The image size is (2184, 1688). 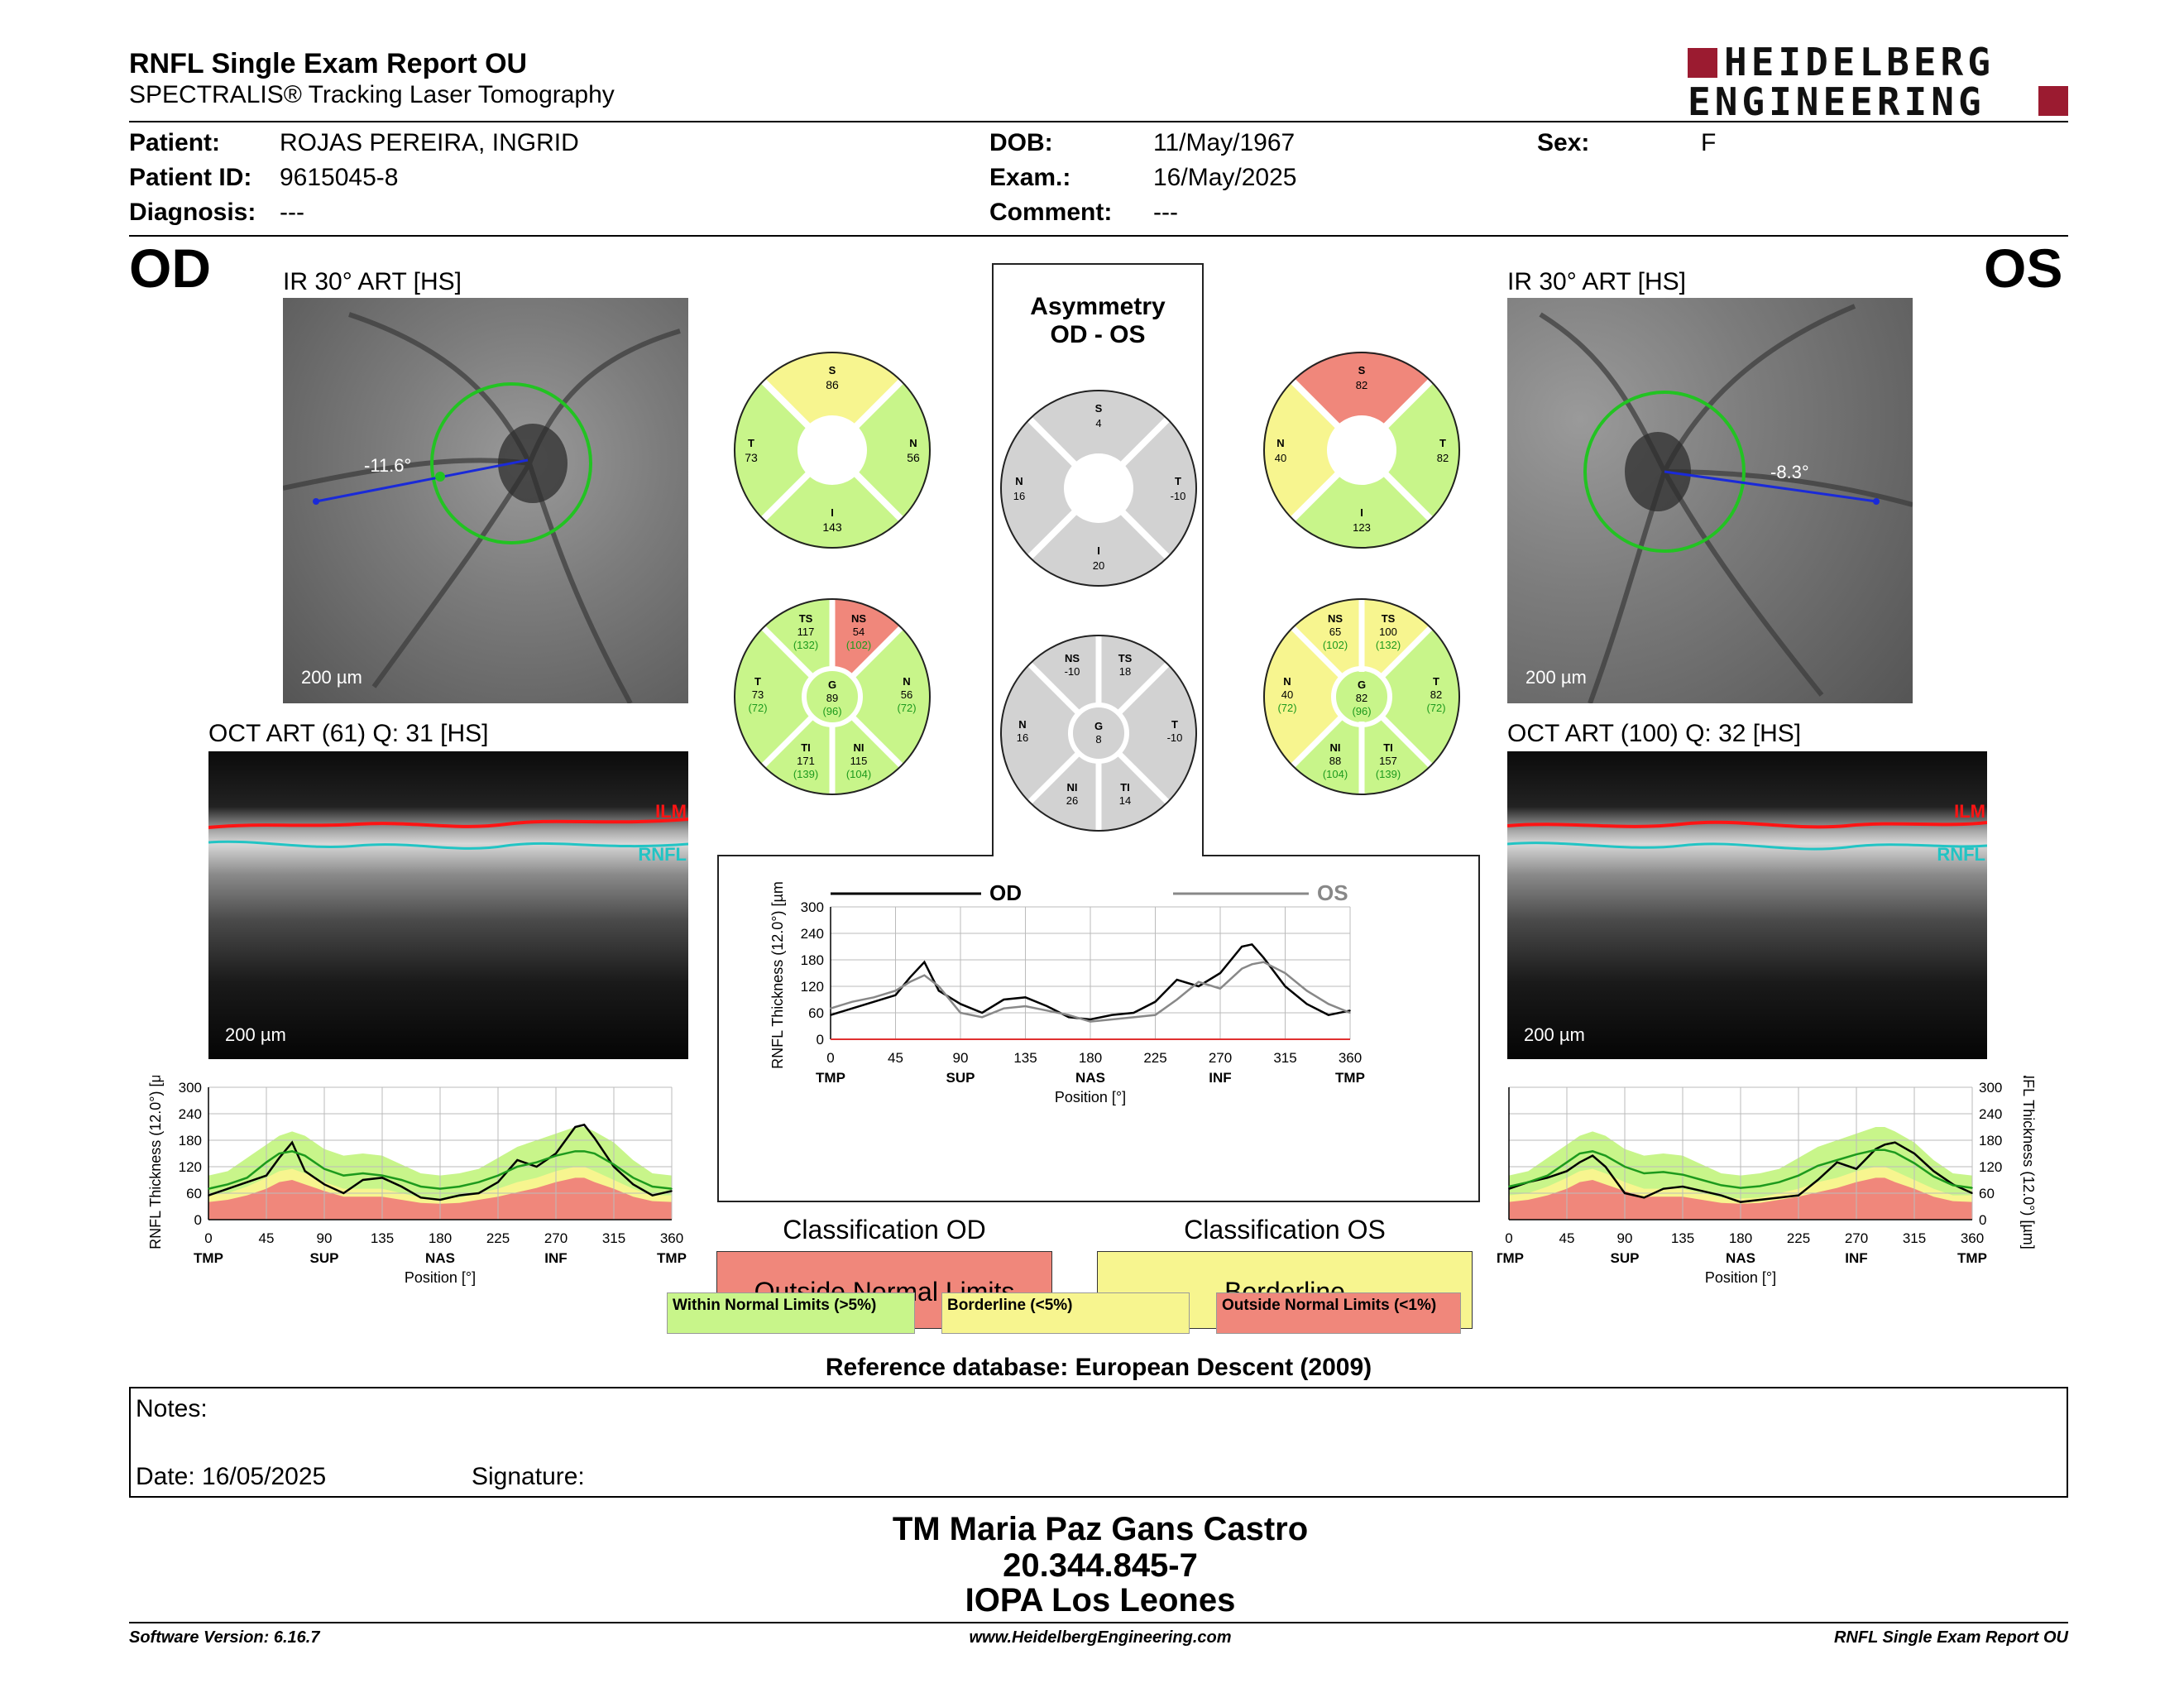 I want to click on od-ni-ref: (104), so click(x=858, y=774).